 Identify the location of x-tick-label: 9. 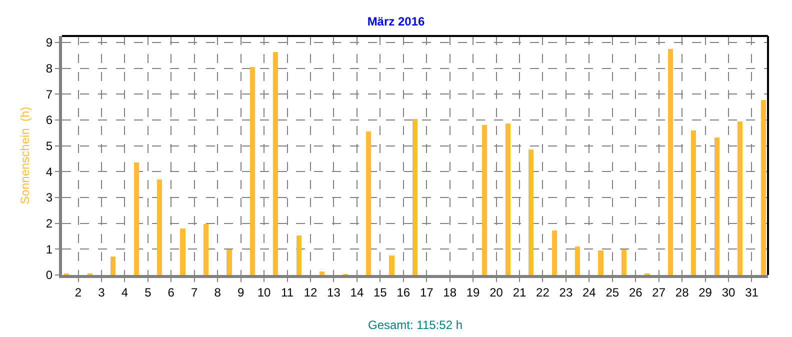
(240, 292).